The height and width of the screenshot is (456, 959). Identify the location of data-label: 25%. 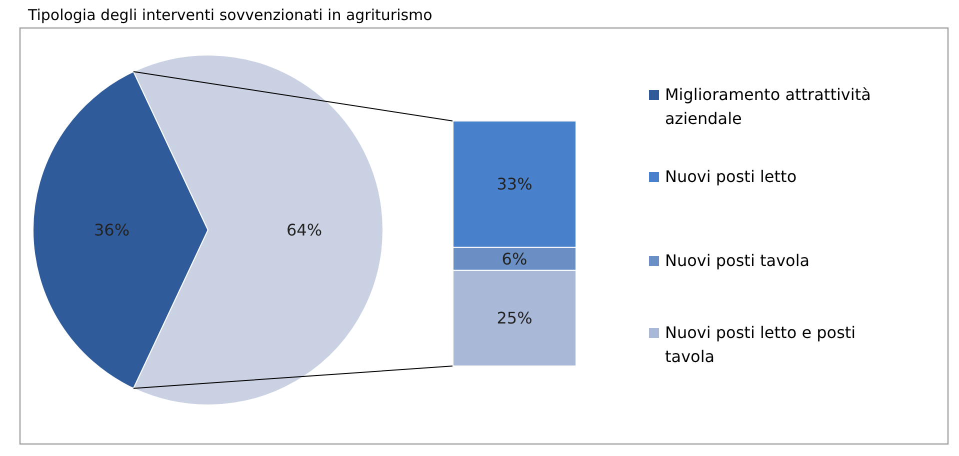
(514, 318).